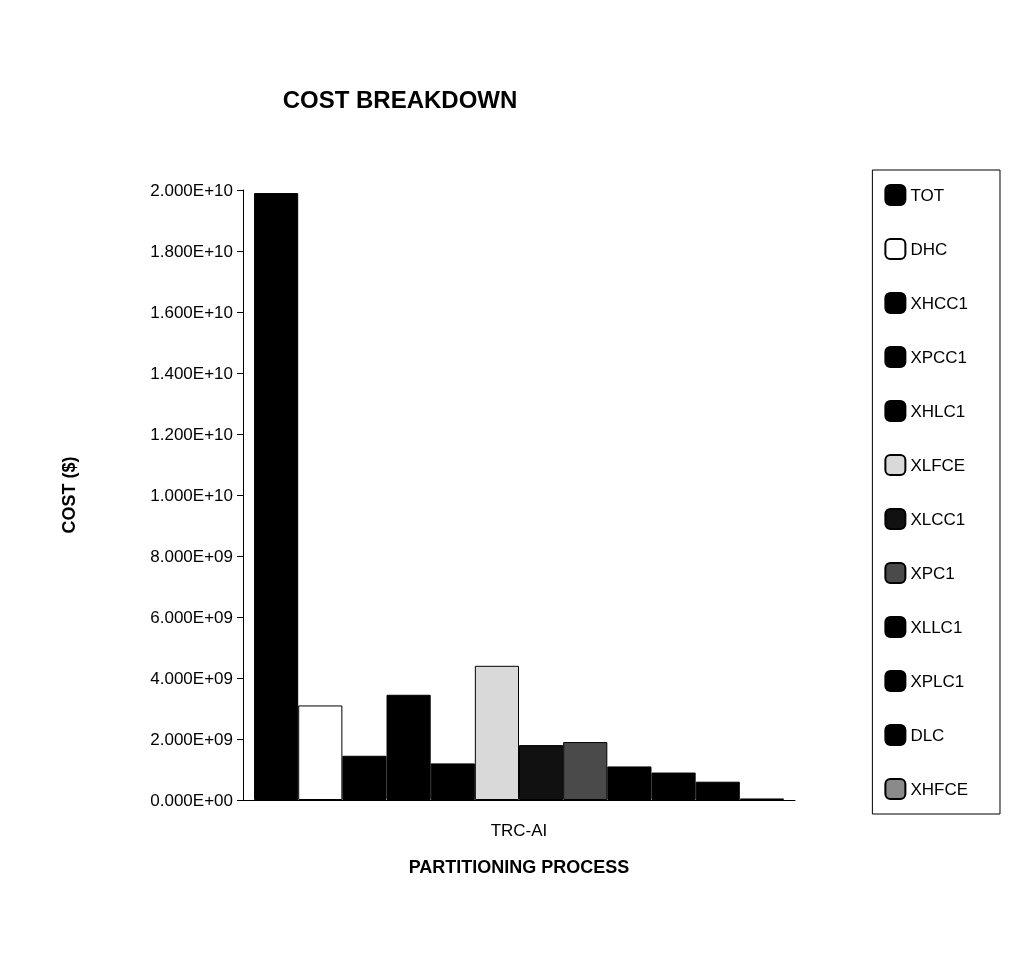 The width and height of the screenshot is (1010, 953). I want to click on x-axis-title: PARTITIONING PROCESS, so click(519, 867).